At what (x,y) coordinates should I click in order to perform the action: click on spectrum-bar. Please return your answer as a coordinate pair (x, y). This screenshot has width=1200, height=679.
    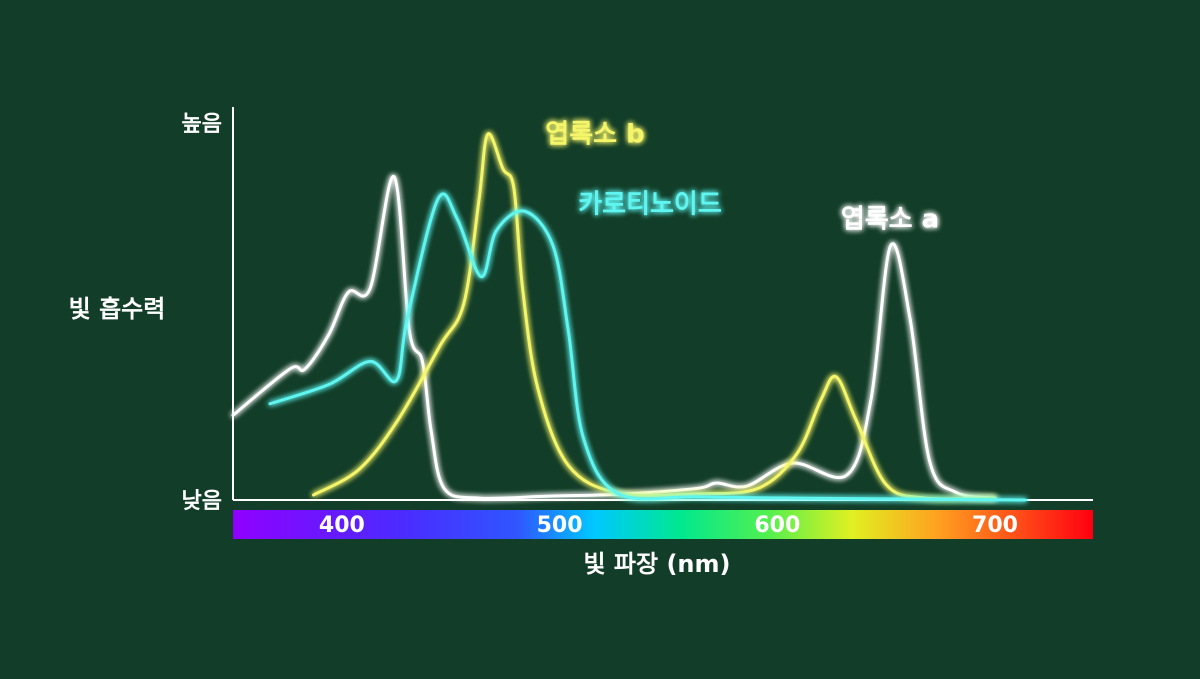
    Looking at the image, I should click on (663, 524).